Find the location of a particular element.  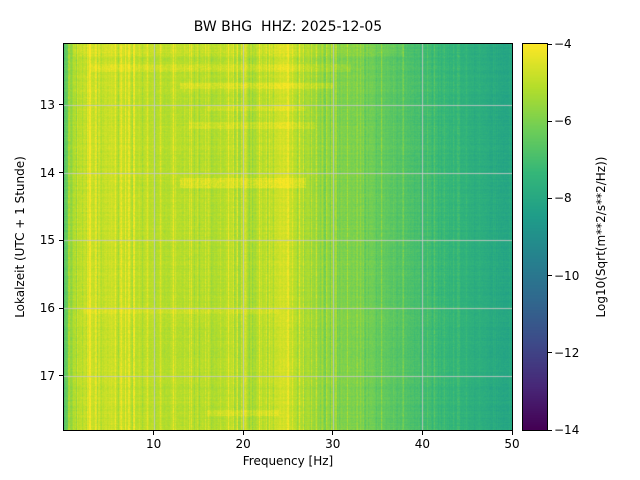

colorbar-tick-label: −8 is located at coordinates (563, 198).